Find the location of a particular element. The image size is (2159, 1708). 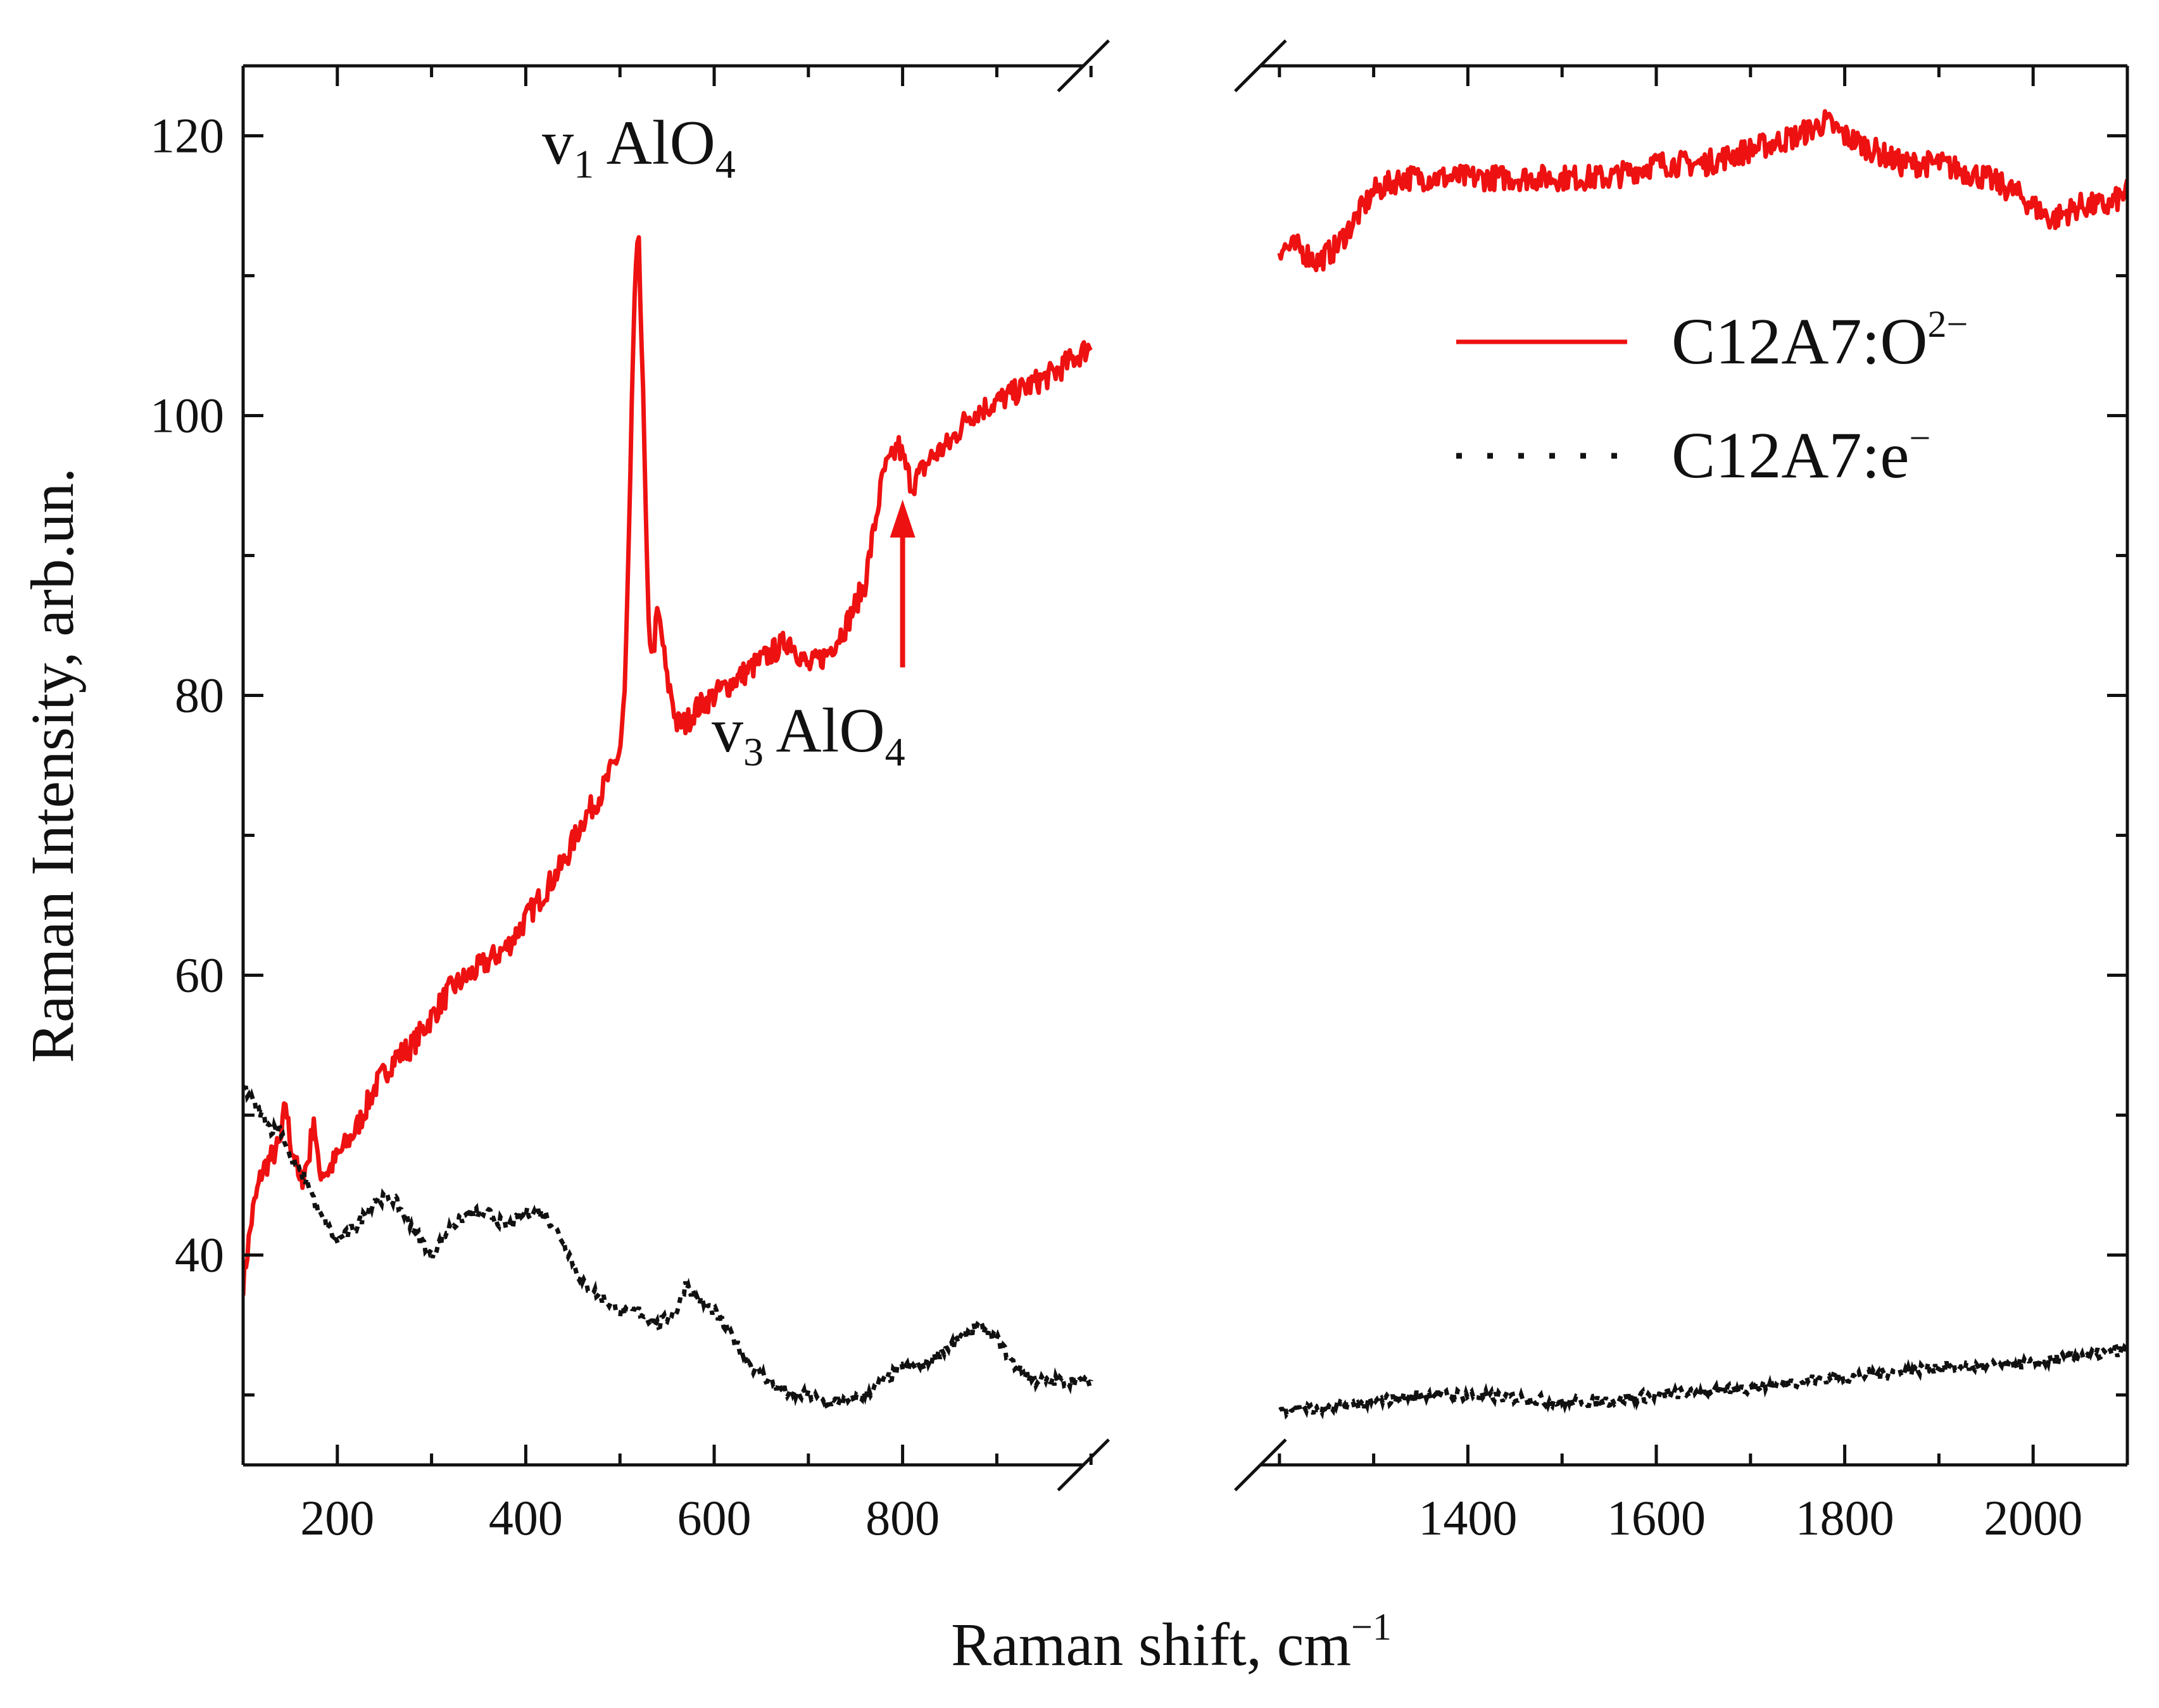

x-tick-label: 1600 is located at coordinates (1656, 1517).